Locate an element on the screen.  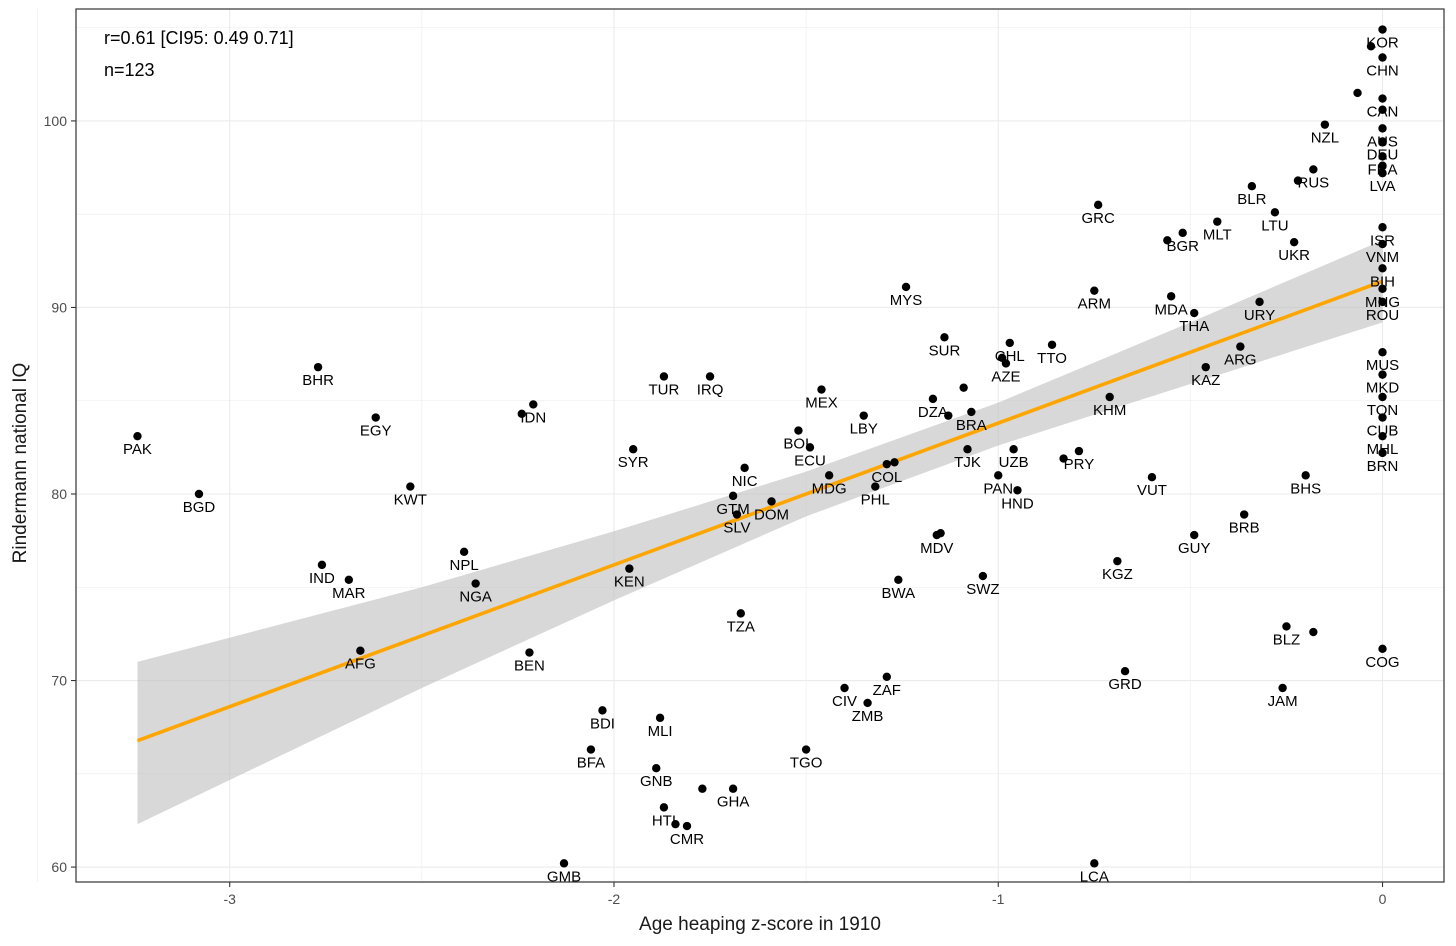
point-label: UZB is located at coordinates (1014, 462).